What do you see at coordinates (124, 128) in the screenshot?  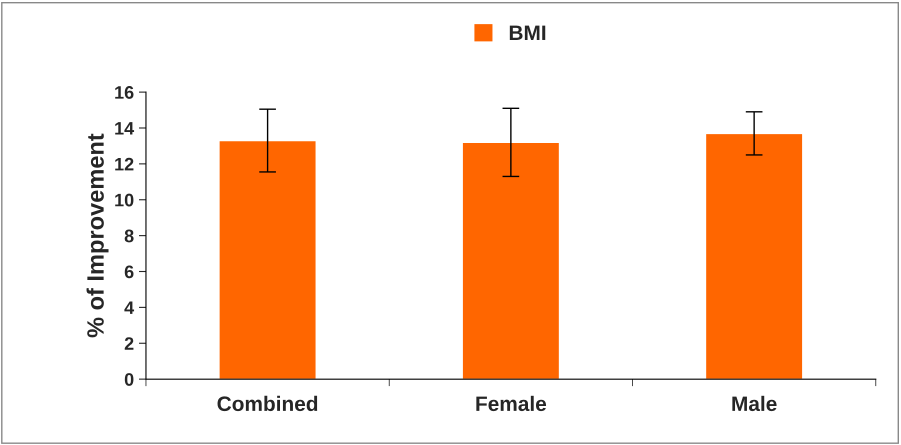 I see `y-tick-label: 14` at bounding box center [124, 128].